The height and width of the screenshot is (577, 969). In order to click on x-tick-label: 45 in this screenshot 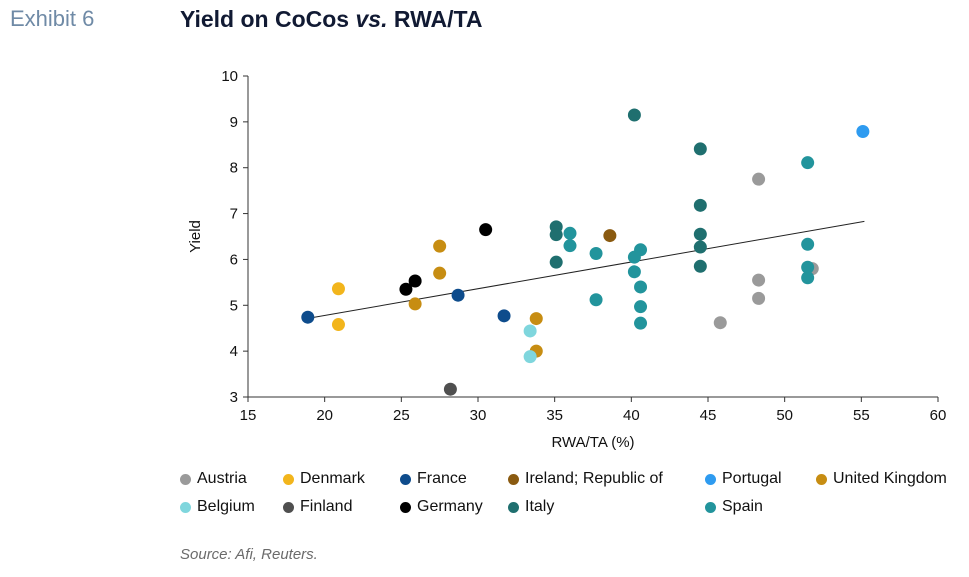, I will do `click(708, 415)`.